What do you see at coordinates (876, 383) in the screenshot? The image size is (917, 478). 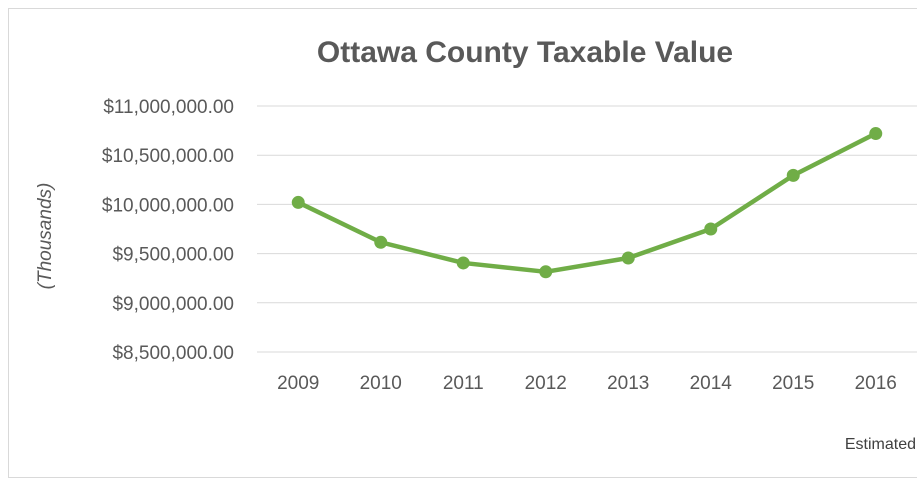 I see `x-tick-label: 2016` at bounding box center [876, 383].